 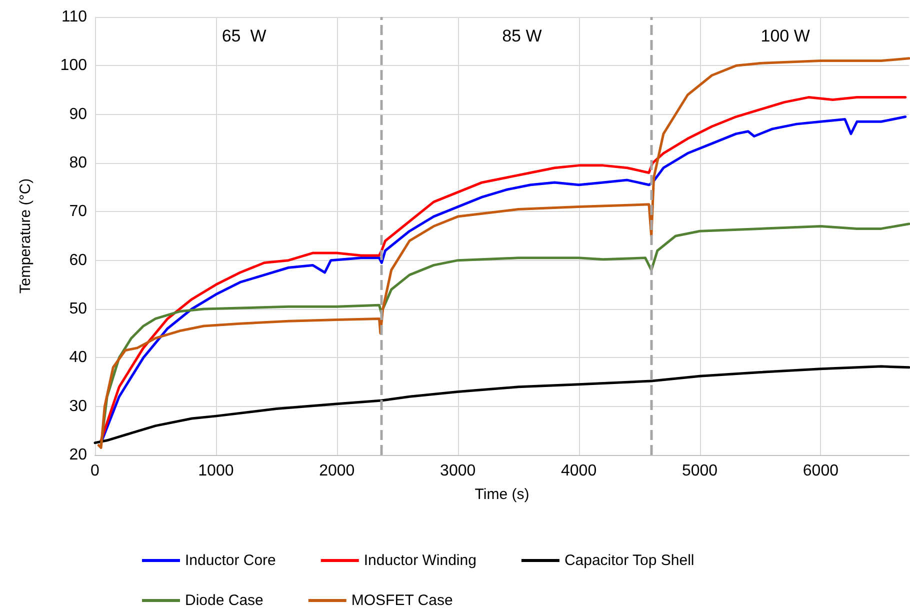 I want to click on legend-label: Capacitor Top Shell, so click(x=629, y=560).